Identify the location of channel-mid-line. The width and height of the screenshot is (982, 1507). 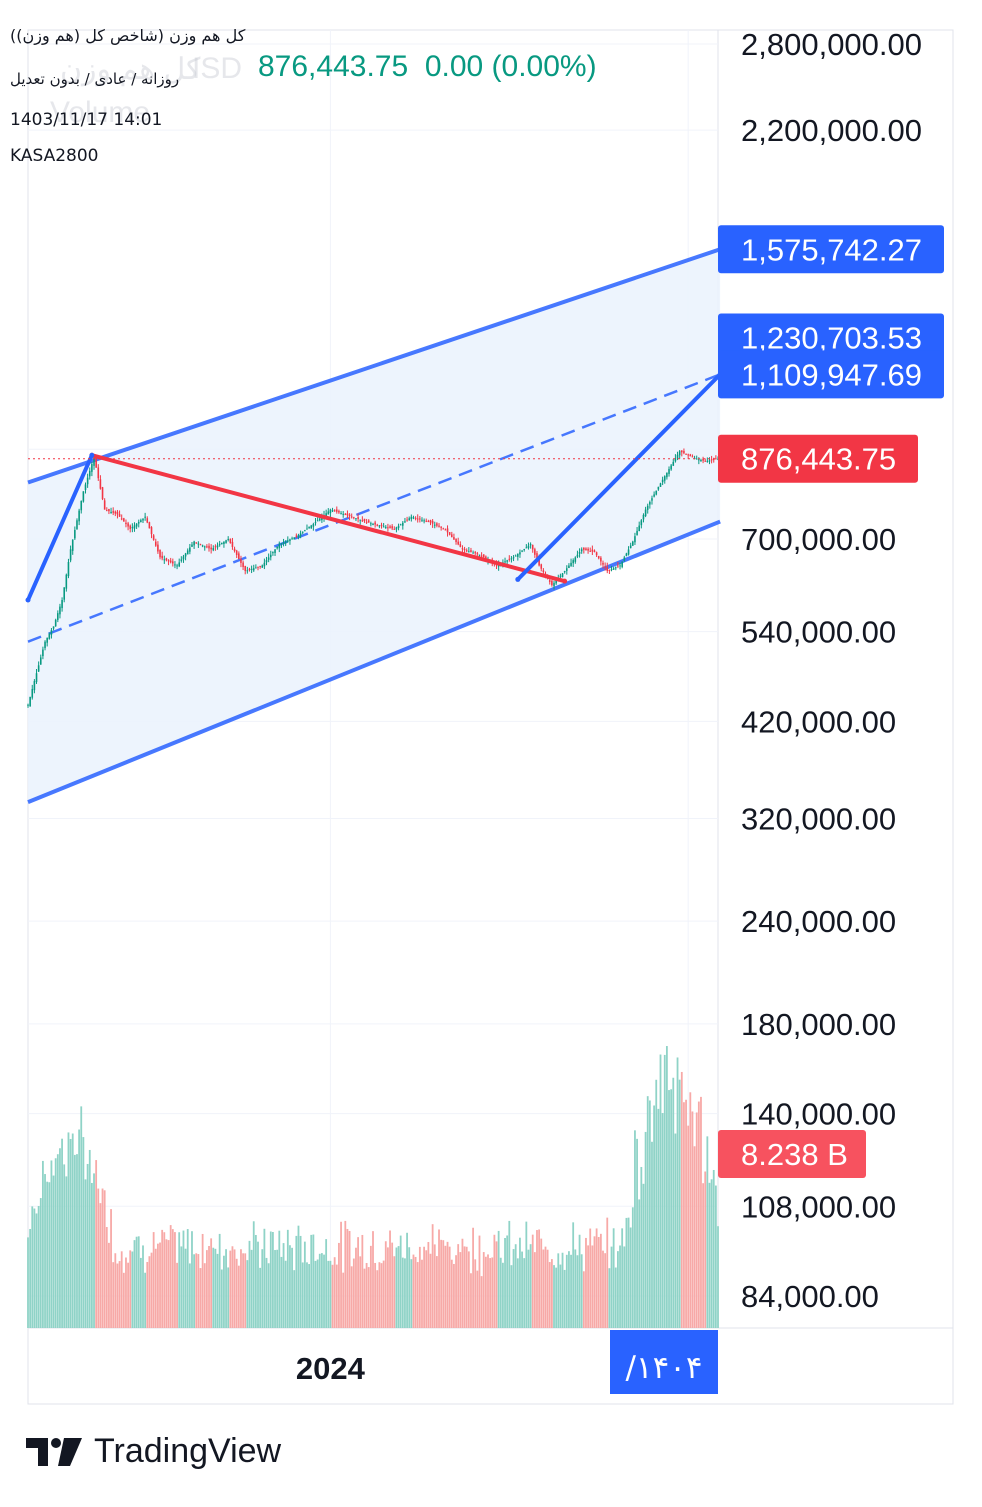
(374, 508).